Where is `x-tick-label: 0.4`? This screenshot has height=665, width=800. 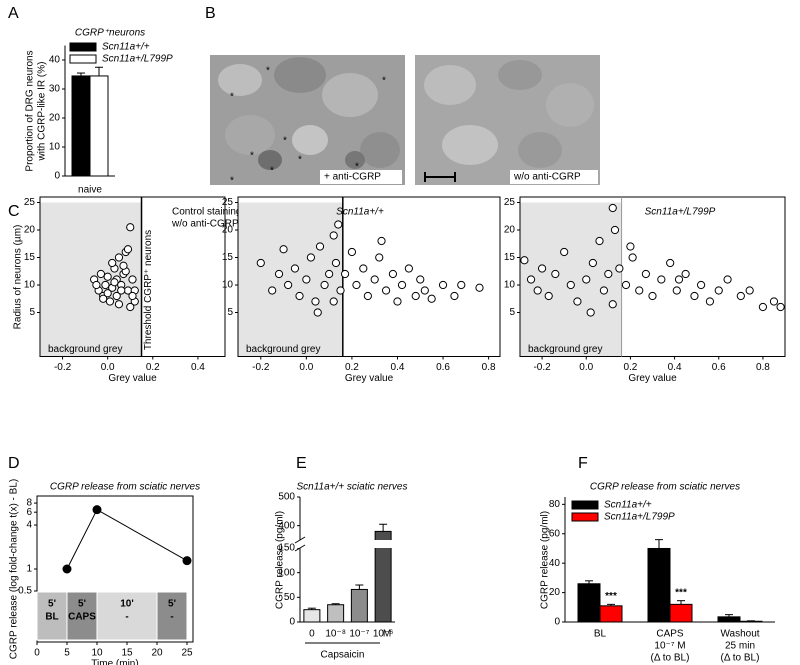
x-tick-label: 0.4 is located at coordinates (675, 367).